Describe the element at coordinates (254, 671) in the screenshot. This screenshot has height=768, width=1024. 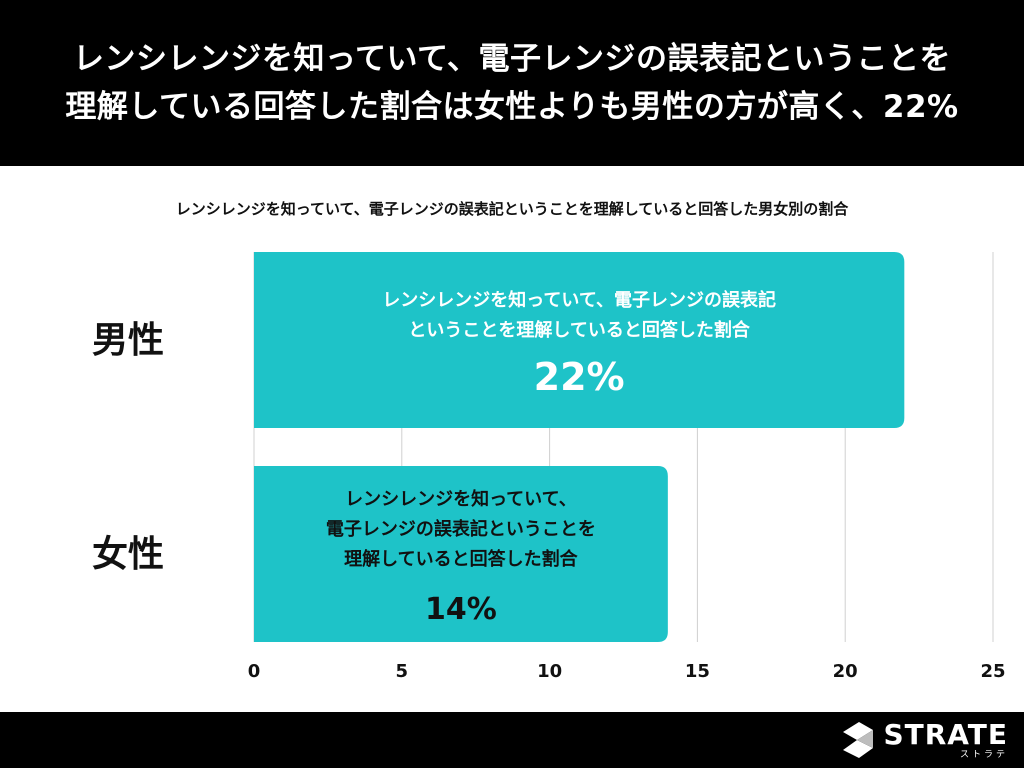
I see `x-tick-label: 0` at that location.